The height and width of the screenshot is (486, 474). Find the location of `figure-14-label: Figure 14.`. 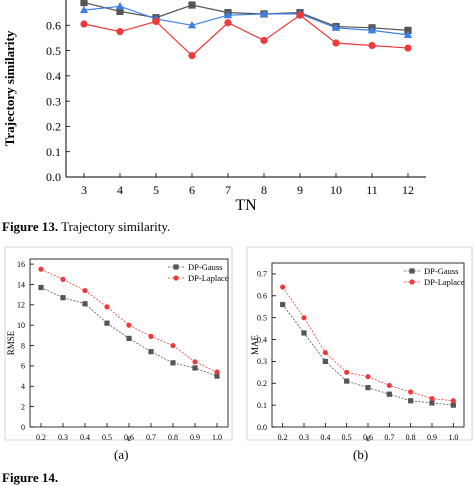

figure-14-label: Figure 14. is located at coordinates (30, 477).